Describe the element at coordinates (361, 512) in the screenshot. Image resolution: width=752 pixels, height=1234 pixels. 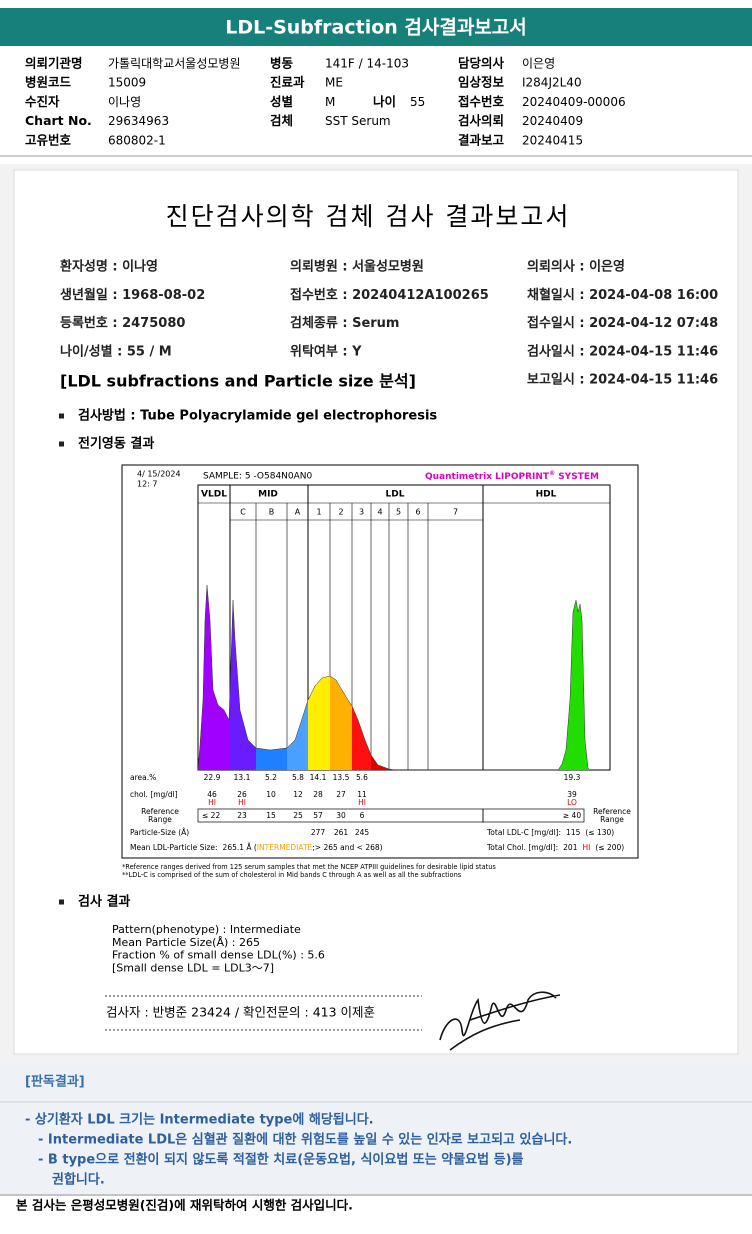
I see `subband-label: 3` at that location.